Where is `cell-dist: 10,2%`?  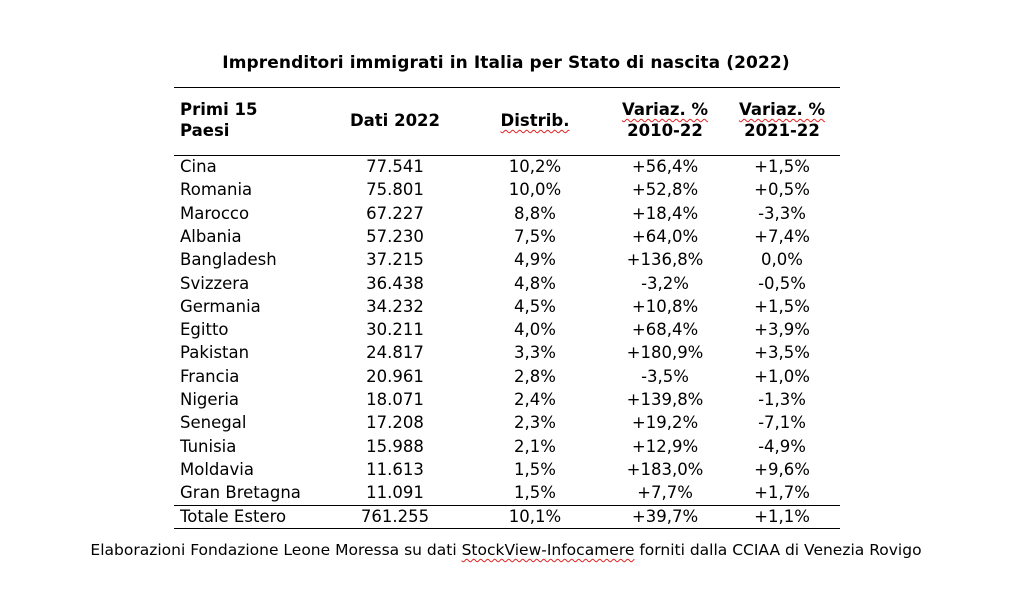 cell-dist: 10,2% is located at coordinates (535, 166).